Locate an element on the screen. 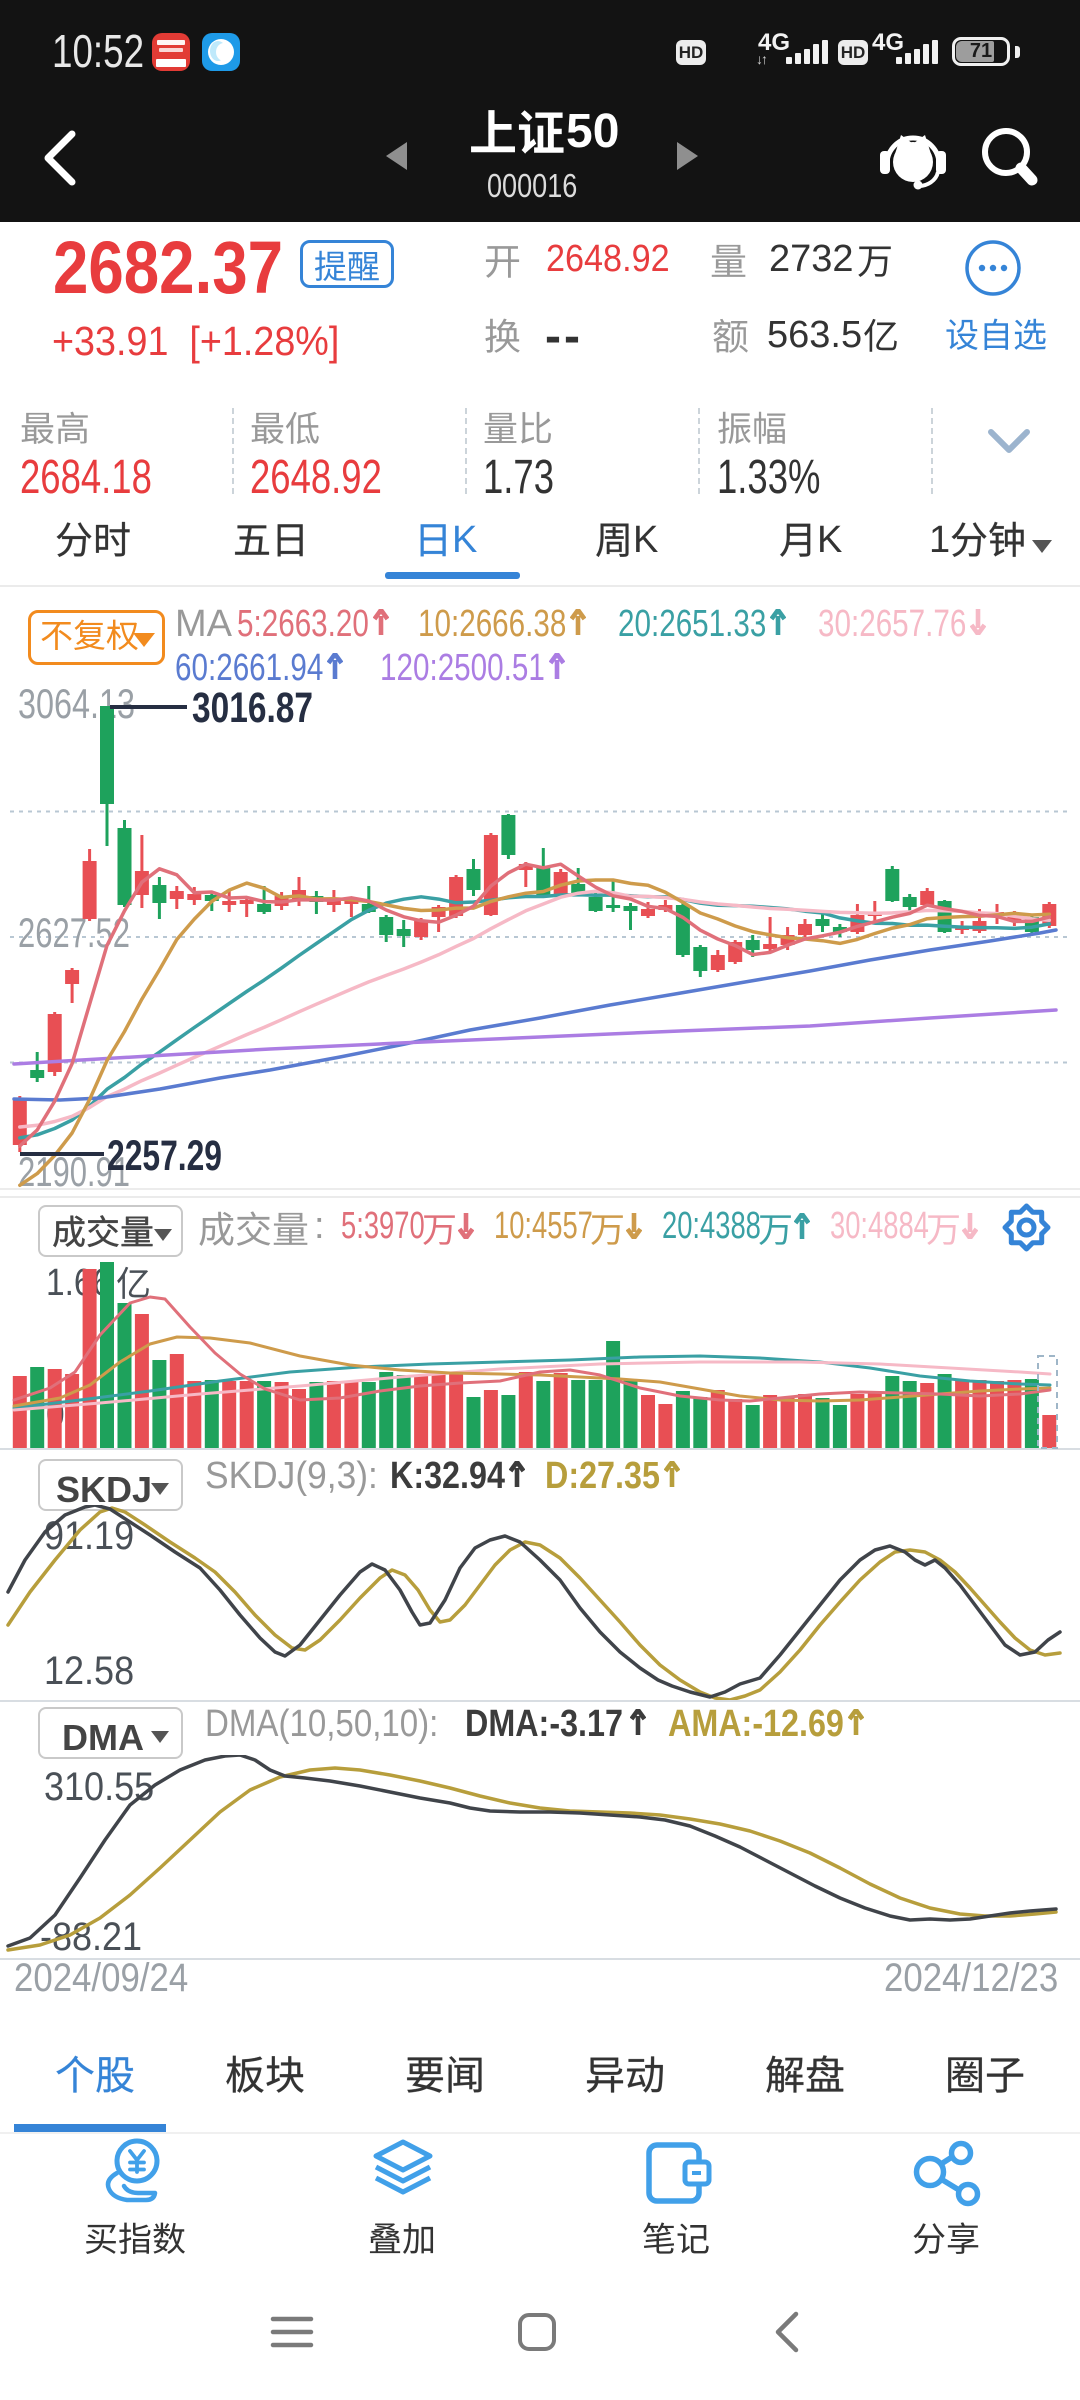  svg-text: 2627.52 is located at coordinates (74, 932).